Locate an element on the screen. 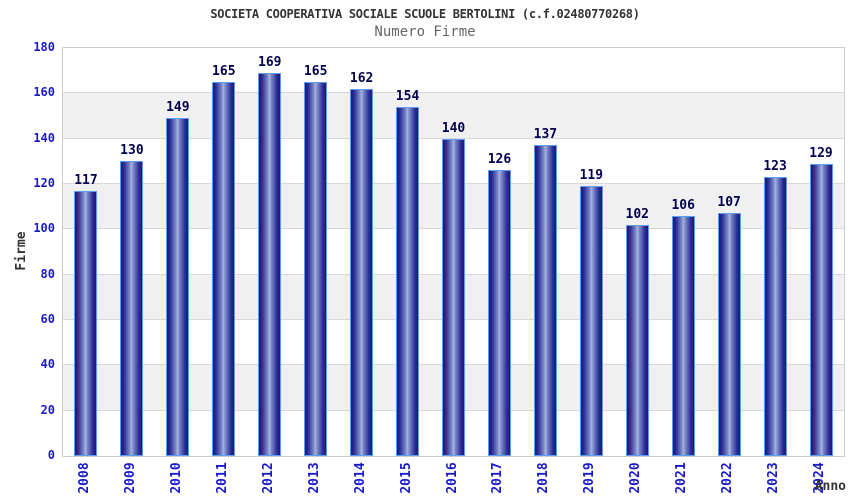 The height and width of the screenshot is (500, 850). x-axis-title: Anno is located at coordinates (830, 486).